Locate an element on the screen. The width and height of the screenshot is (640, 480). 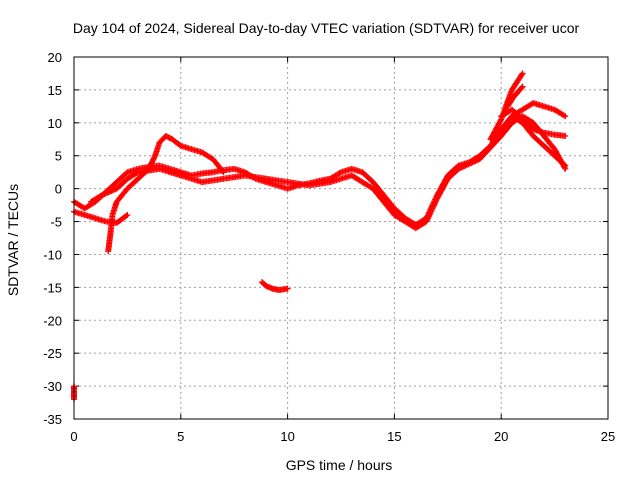
series-track-g is located at coordinates (506, 106).